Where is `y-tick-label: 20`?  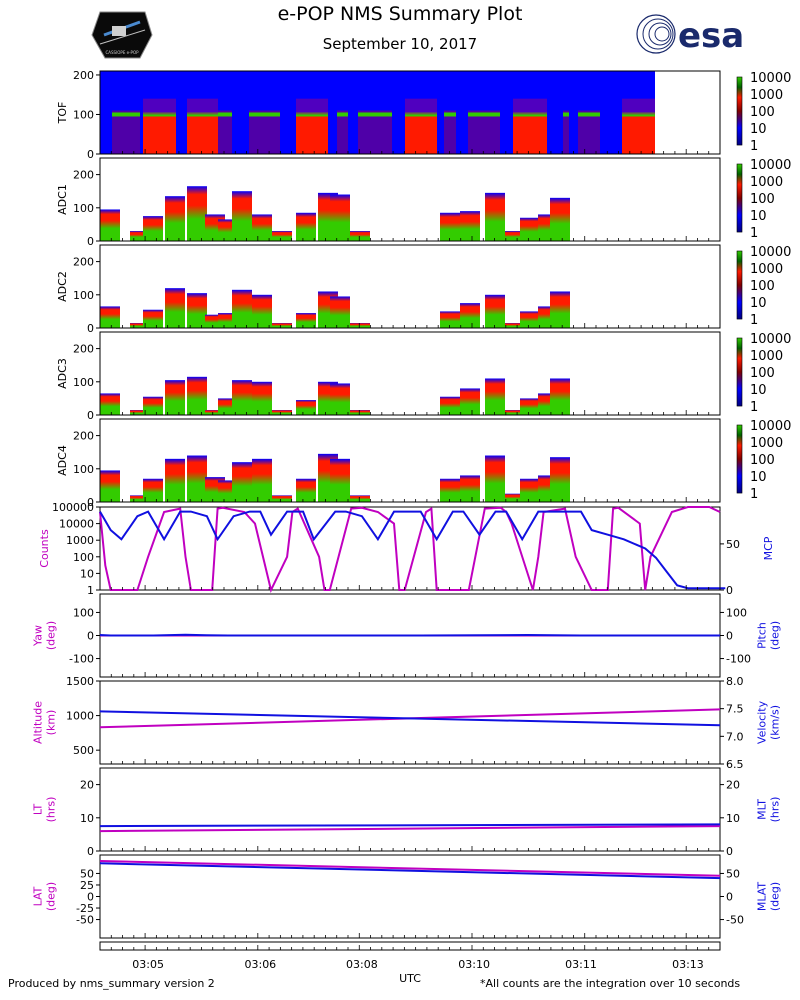 y-tick-label: 20 is located at coordinates (733, 785).